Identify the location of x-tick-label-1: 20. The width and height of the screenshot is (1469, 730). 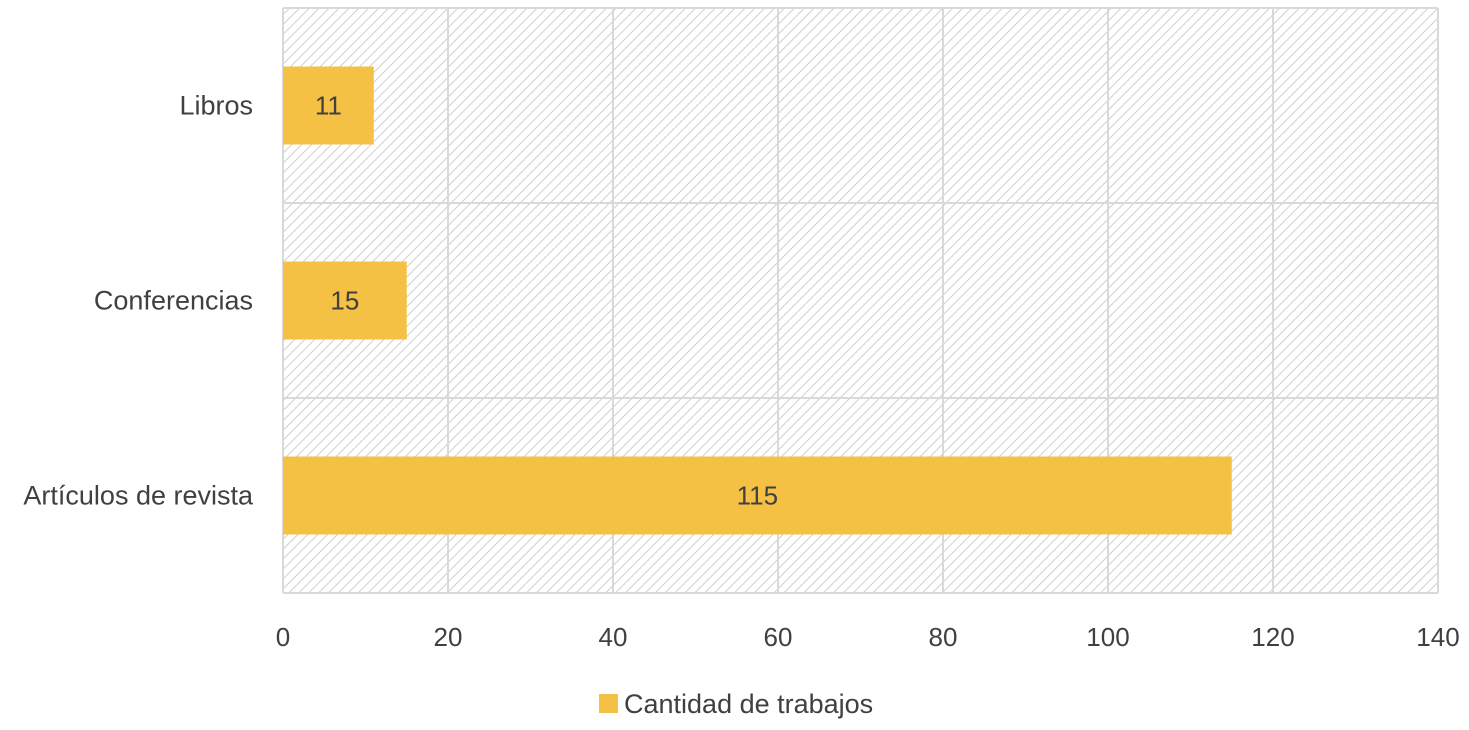
(448, 637).